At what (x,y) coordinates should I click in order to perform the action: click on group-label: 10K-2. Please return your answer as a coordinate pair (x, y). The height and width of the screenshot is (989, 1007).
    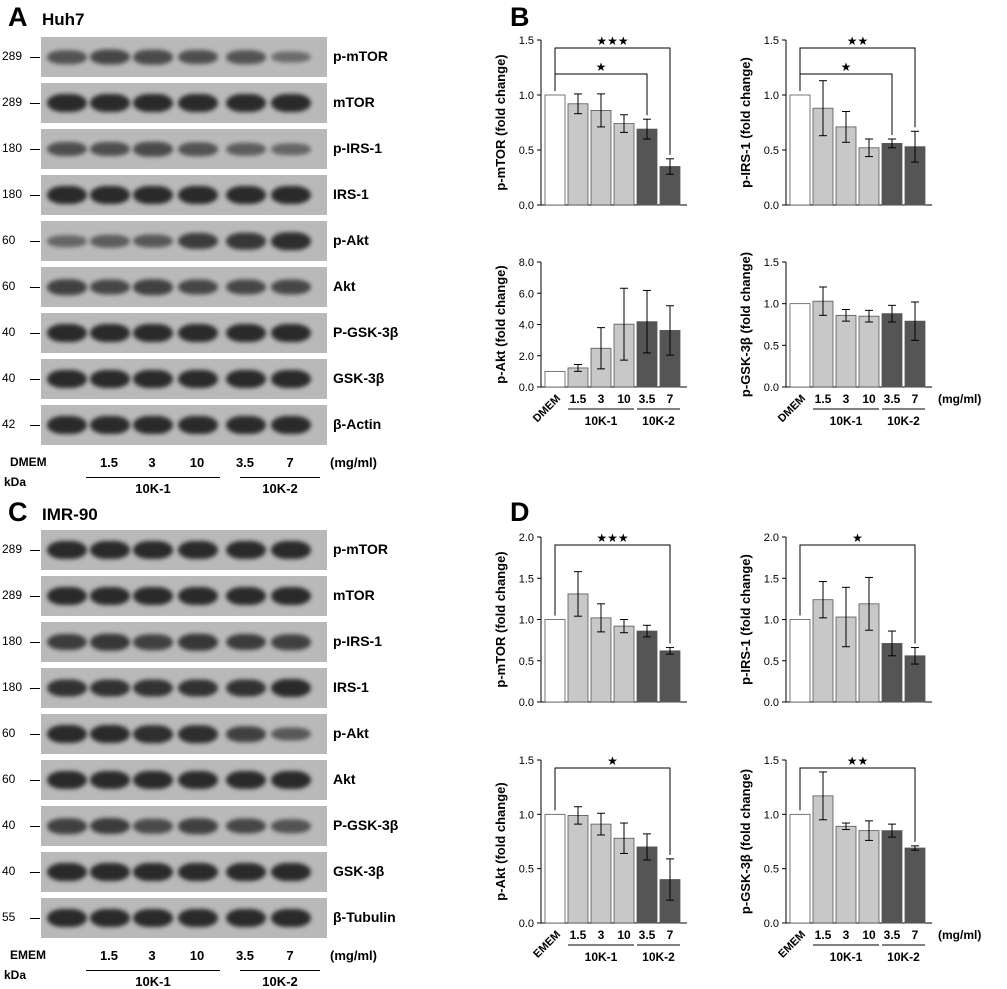
    Looking at the image, I should click on (280, 488).